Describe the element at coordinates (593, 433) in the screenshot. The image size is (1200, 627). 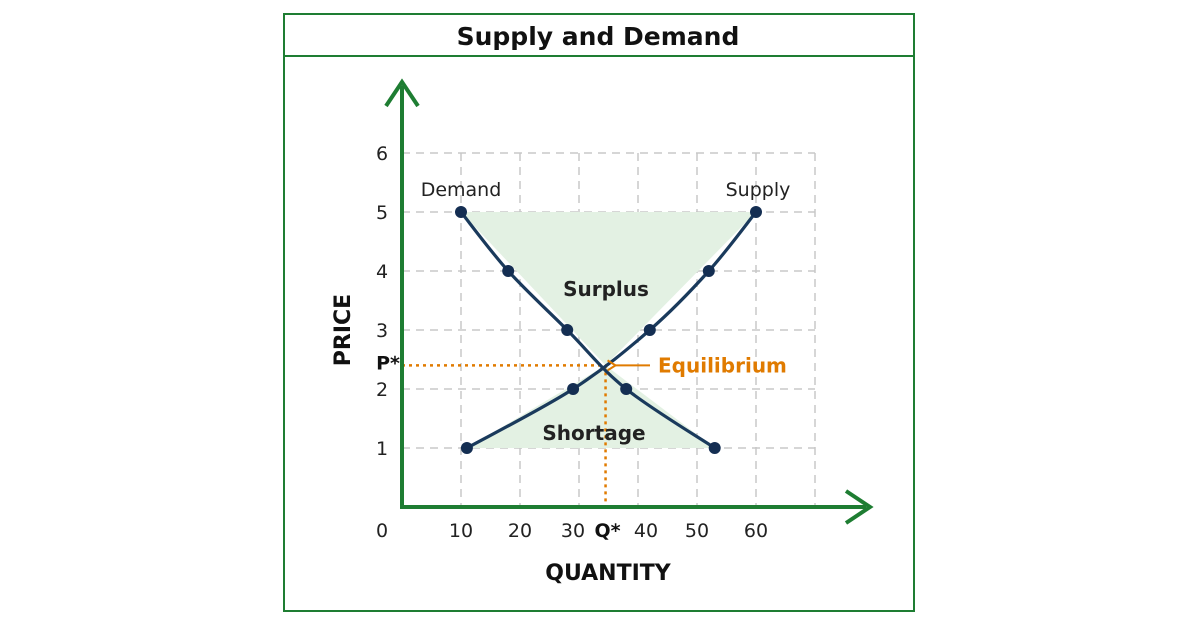
I see `shortage-label: Shortage` at that location.